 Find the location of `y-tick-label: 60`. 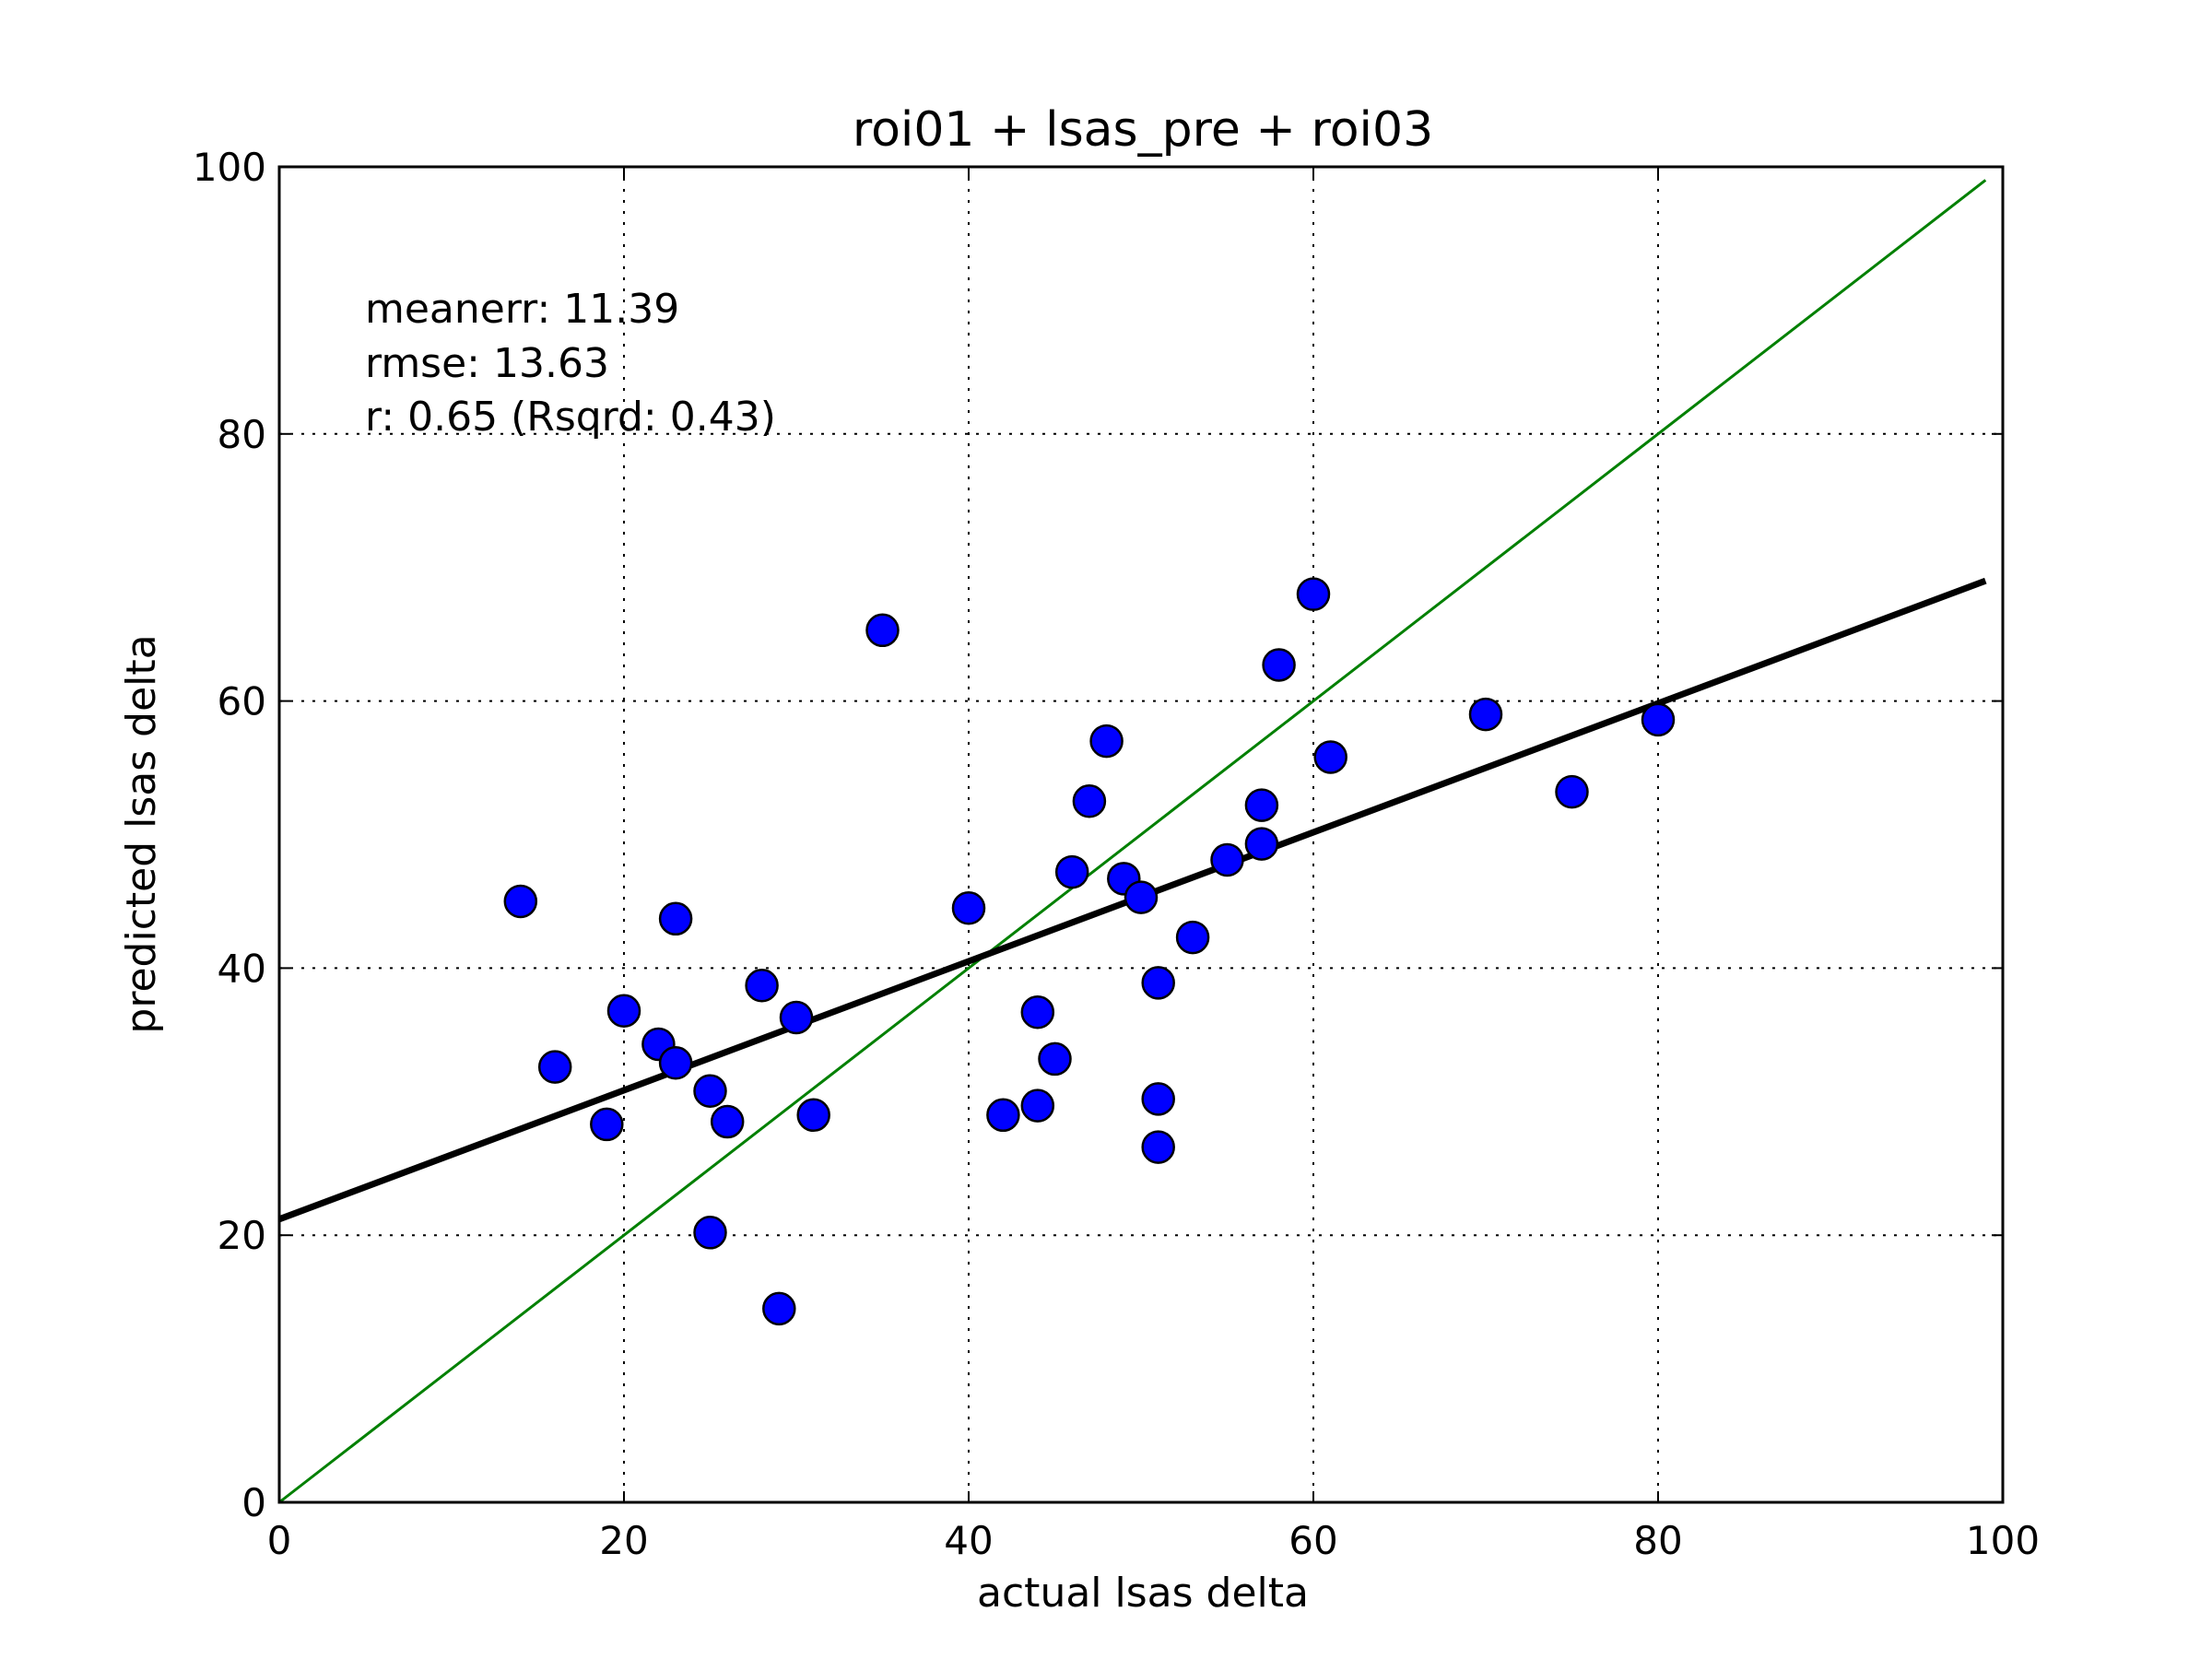

y-tick-label: 60 is located at coordinates (242, 701).